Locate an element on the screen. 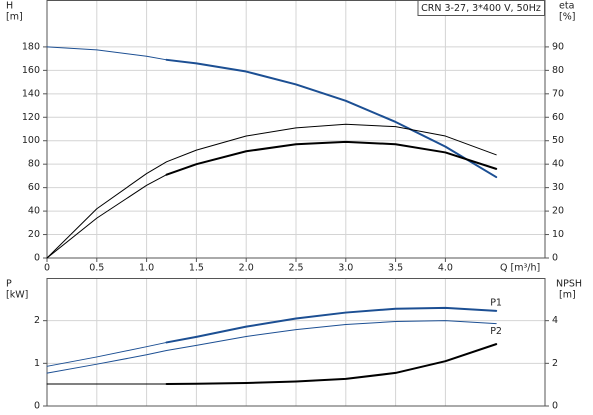 Image resolution: width=593 pixels, height=415 pixels. y-tick-label: 40 is located at coordinates (34, 211).